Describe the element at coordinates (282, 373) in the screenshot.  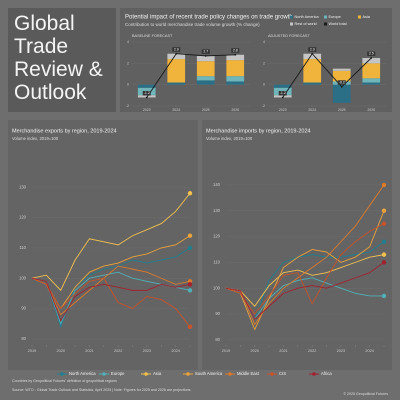
I see `legend-label: CIS` at that location.